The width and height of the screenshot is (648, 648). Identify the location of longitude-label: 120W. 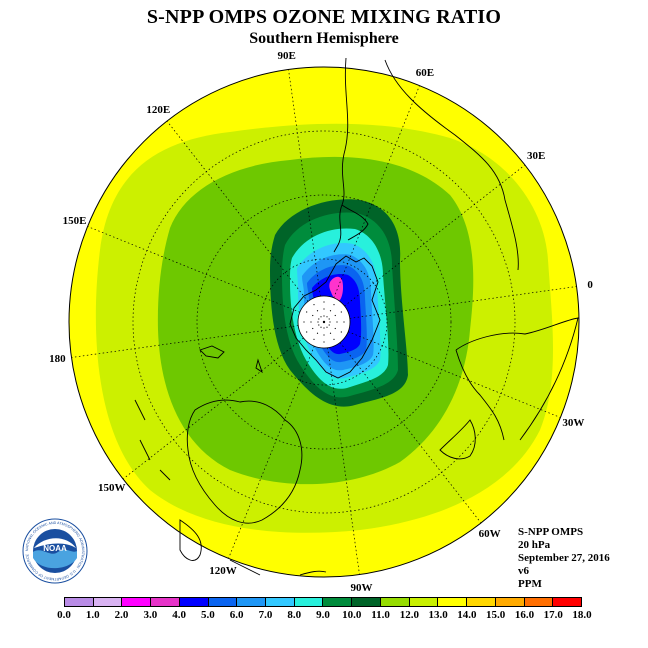
(223, 571).